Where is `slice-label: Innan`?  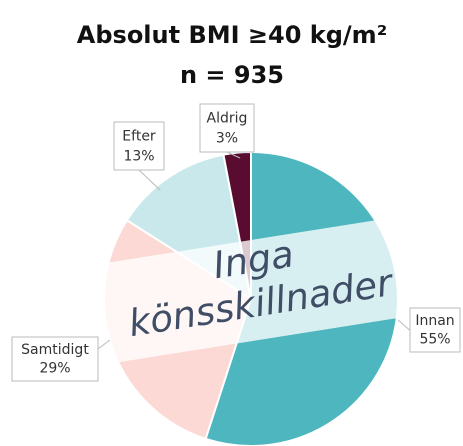 slice-label: Innan is located at coordinates (434, 321).